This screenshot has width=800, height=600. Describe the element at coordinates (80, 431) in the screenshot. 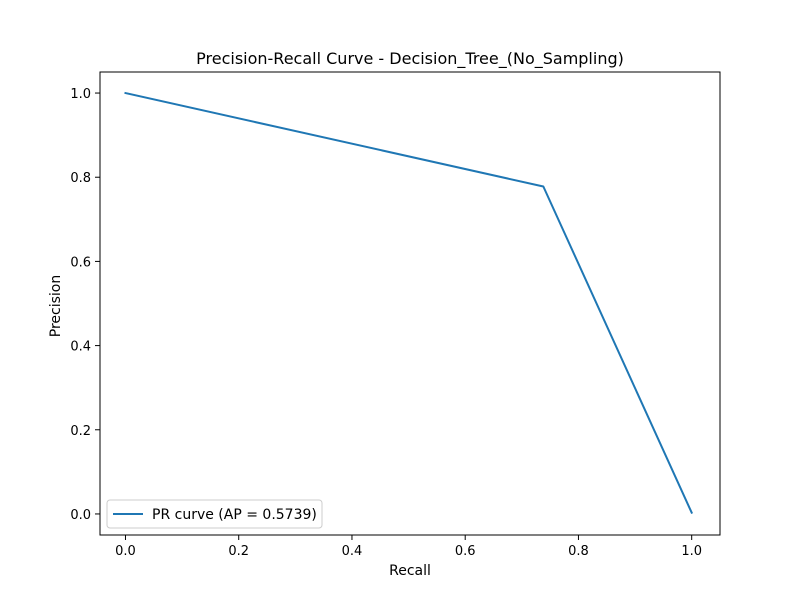

I see `y-tick-label: 0.2` at that location.